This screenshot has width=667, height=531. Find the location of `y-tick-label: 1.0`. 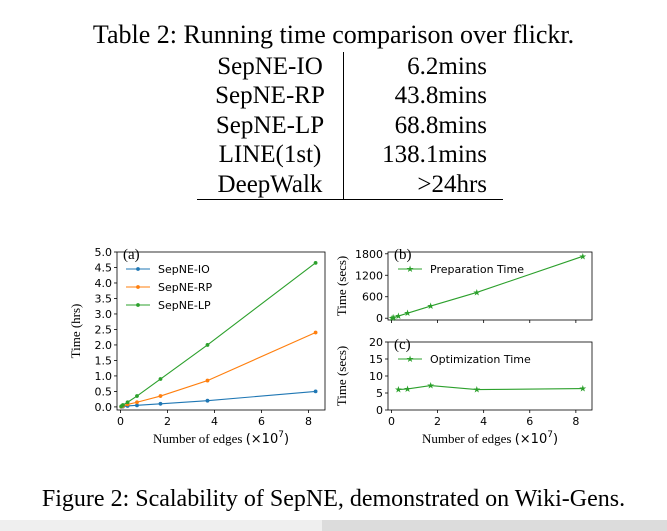

y-tick-label: 1.0 is located at coordinates (104, 376).